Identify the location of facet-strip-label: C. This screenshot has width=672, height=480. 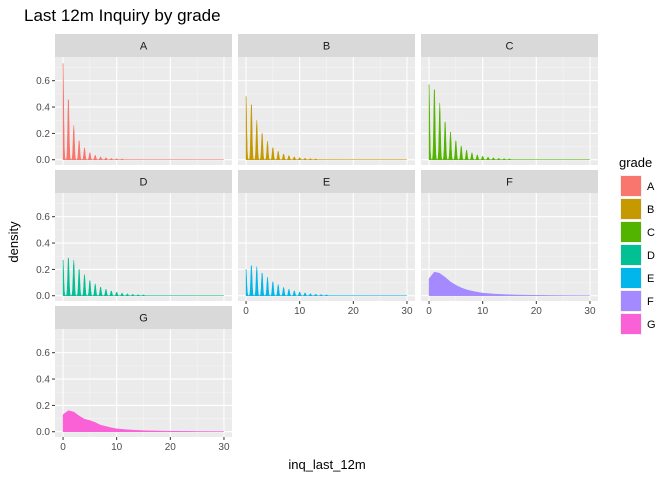
(510, 47).